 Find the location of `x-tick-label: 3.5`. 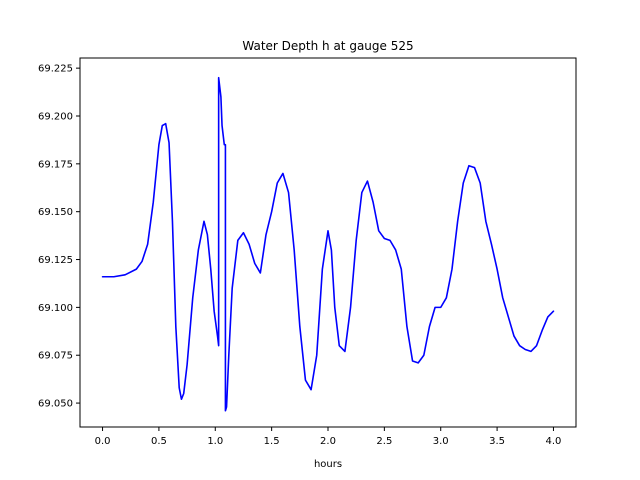

x-tick-label: 3.5 is located at coordinates (497, 441).